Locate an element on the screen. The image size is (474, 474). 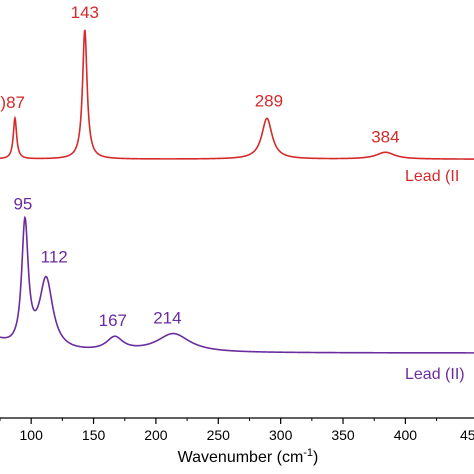
x-tick-label-300: 300 is located at coordinates (281, 435).